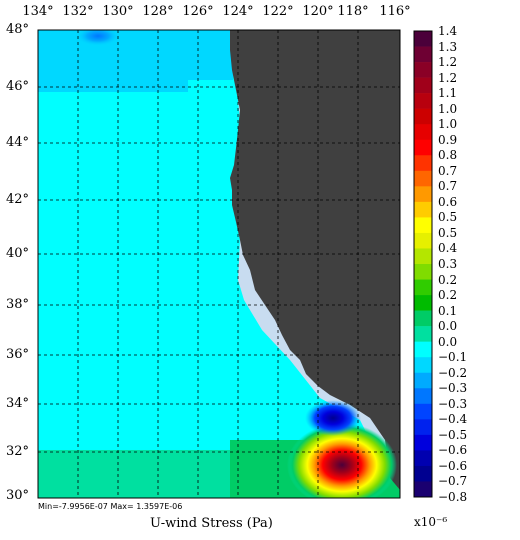  What do you see at coordinates (395, 11) in the screenshot?
I see `lon-tick: 116°` at bounding box center [395, 11].